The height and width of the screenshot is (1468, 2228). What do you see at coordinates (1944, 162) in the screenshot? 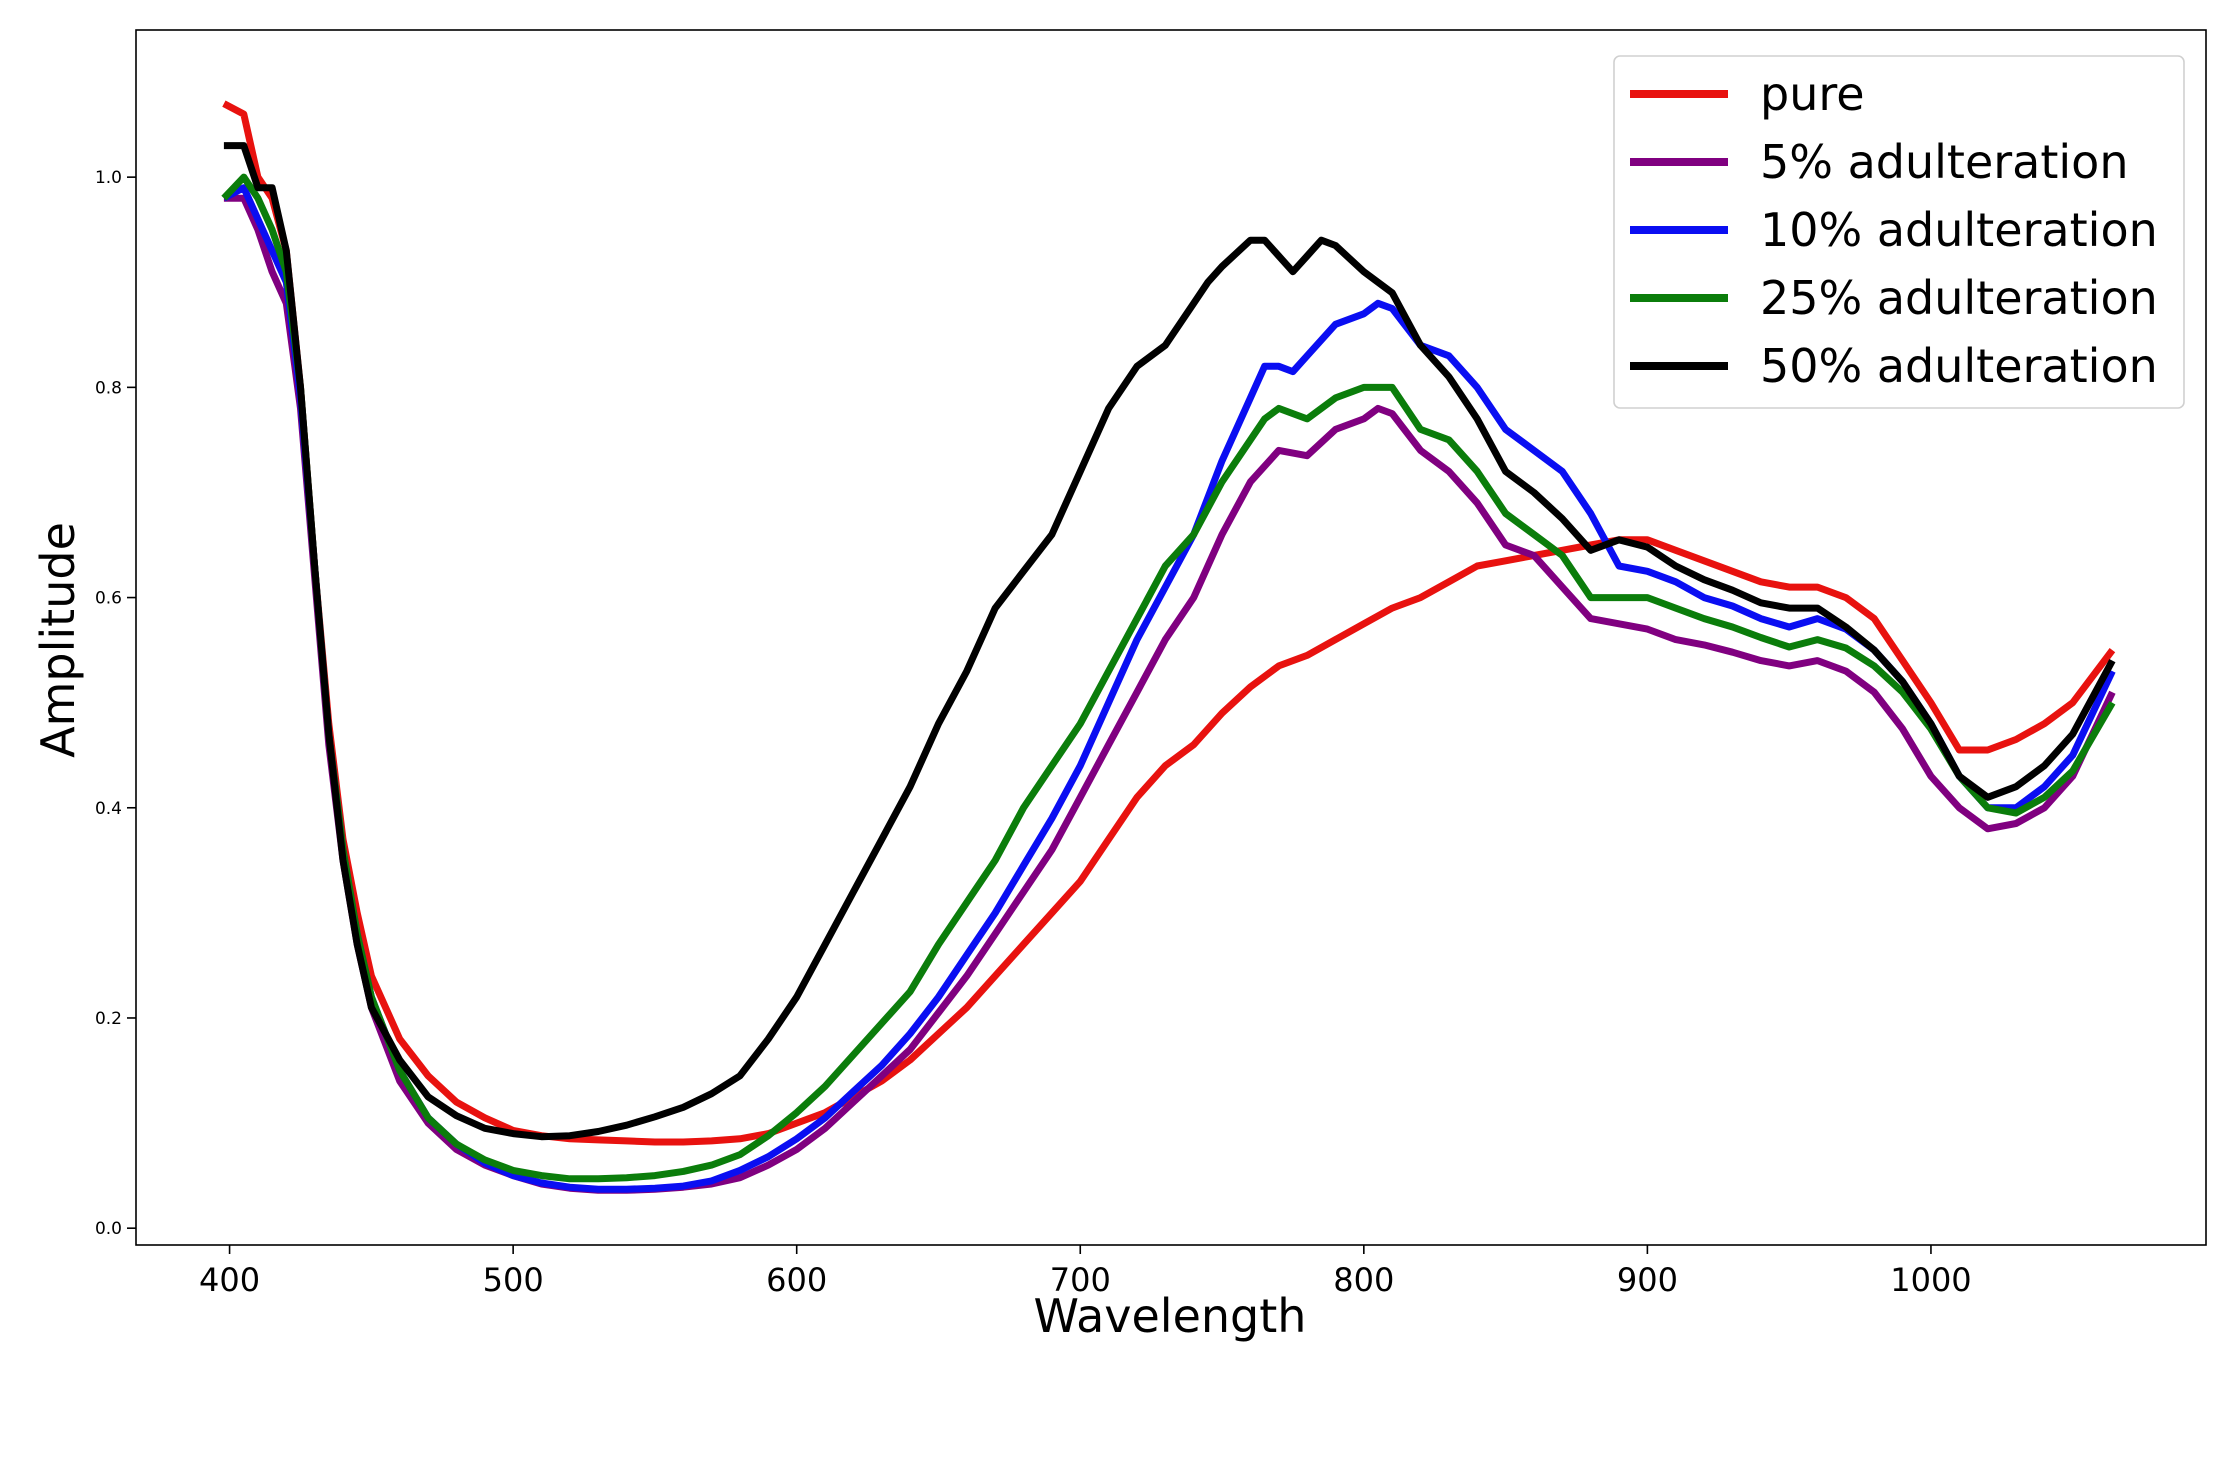
I see `legend-label: 5% adulteration` at bounding box center [1944, 162].